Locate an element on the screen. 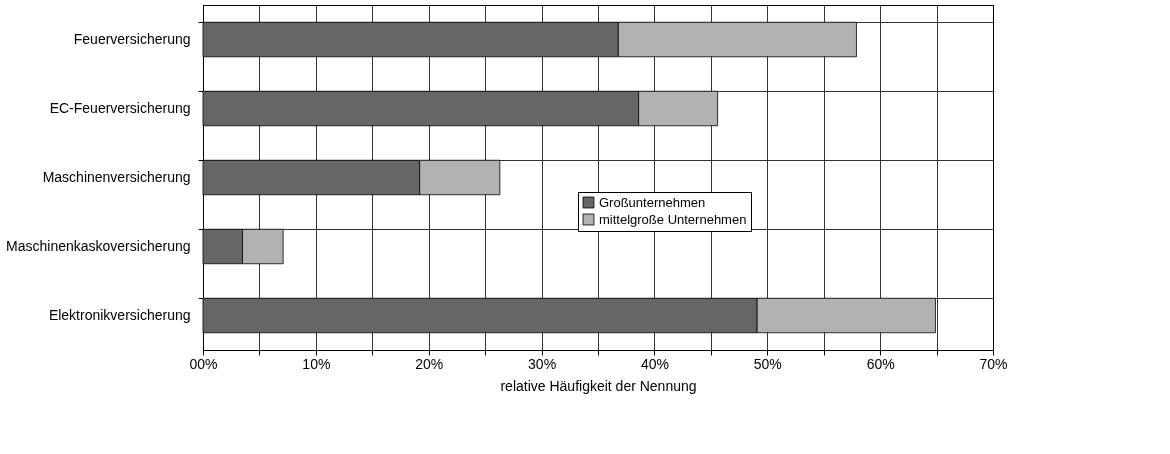 Image resolution: width=1170 pixels, height=454 pixels. y-tick-label: Feuerversicherung is located at coordinates (132, 38).